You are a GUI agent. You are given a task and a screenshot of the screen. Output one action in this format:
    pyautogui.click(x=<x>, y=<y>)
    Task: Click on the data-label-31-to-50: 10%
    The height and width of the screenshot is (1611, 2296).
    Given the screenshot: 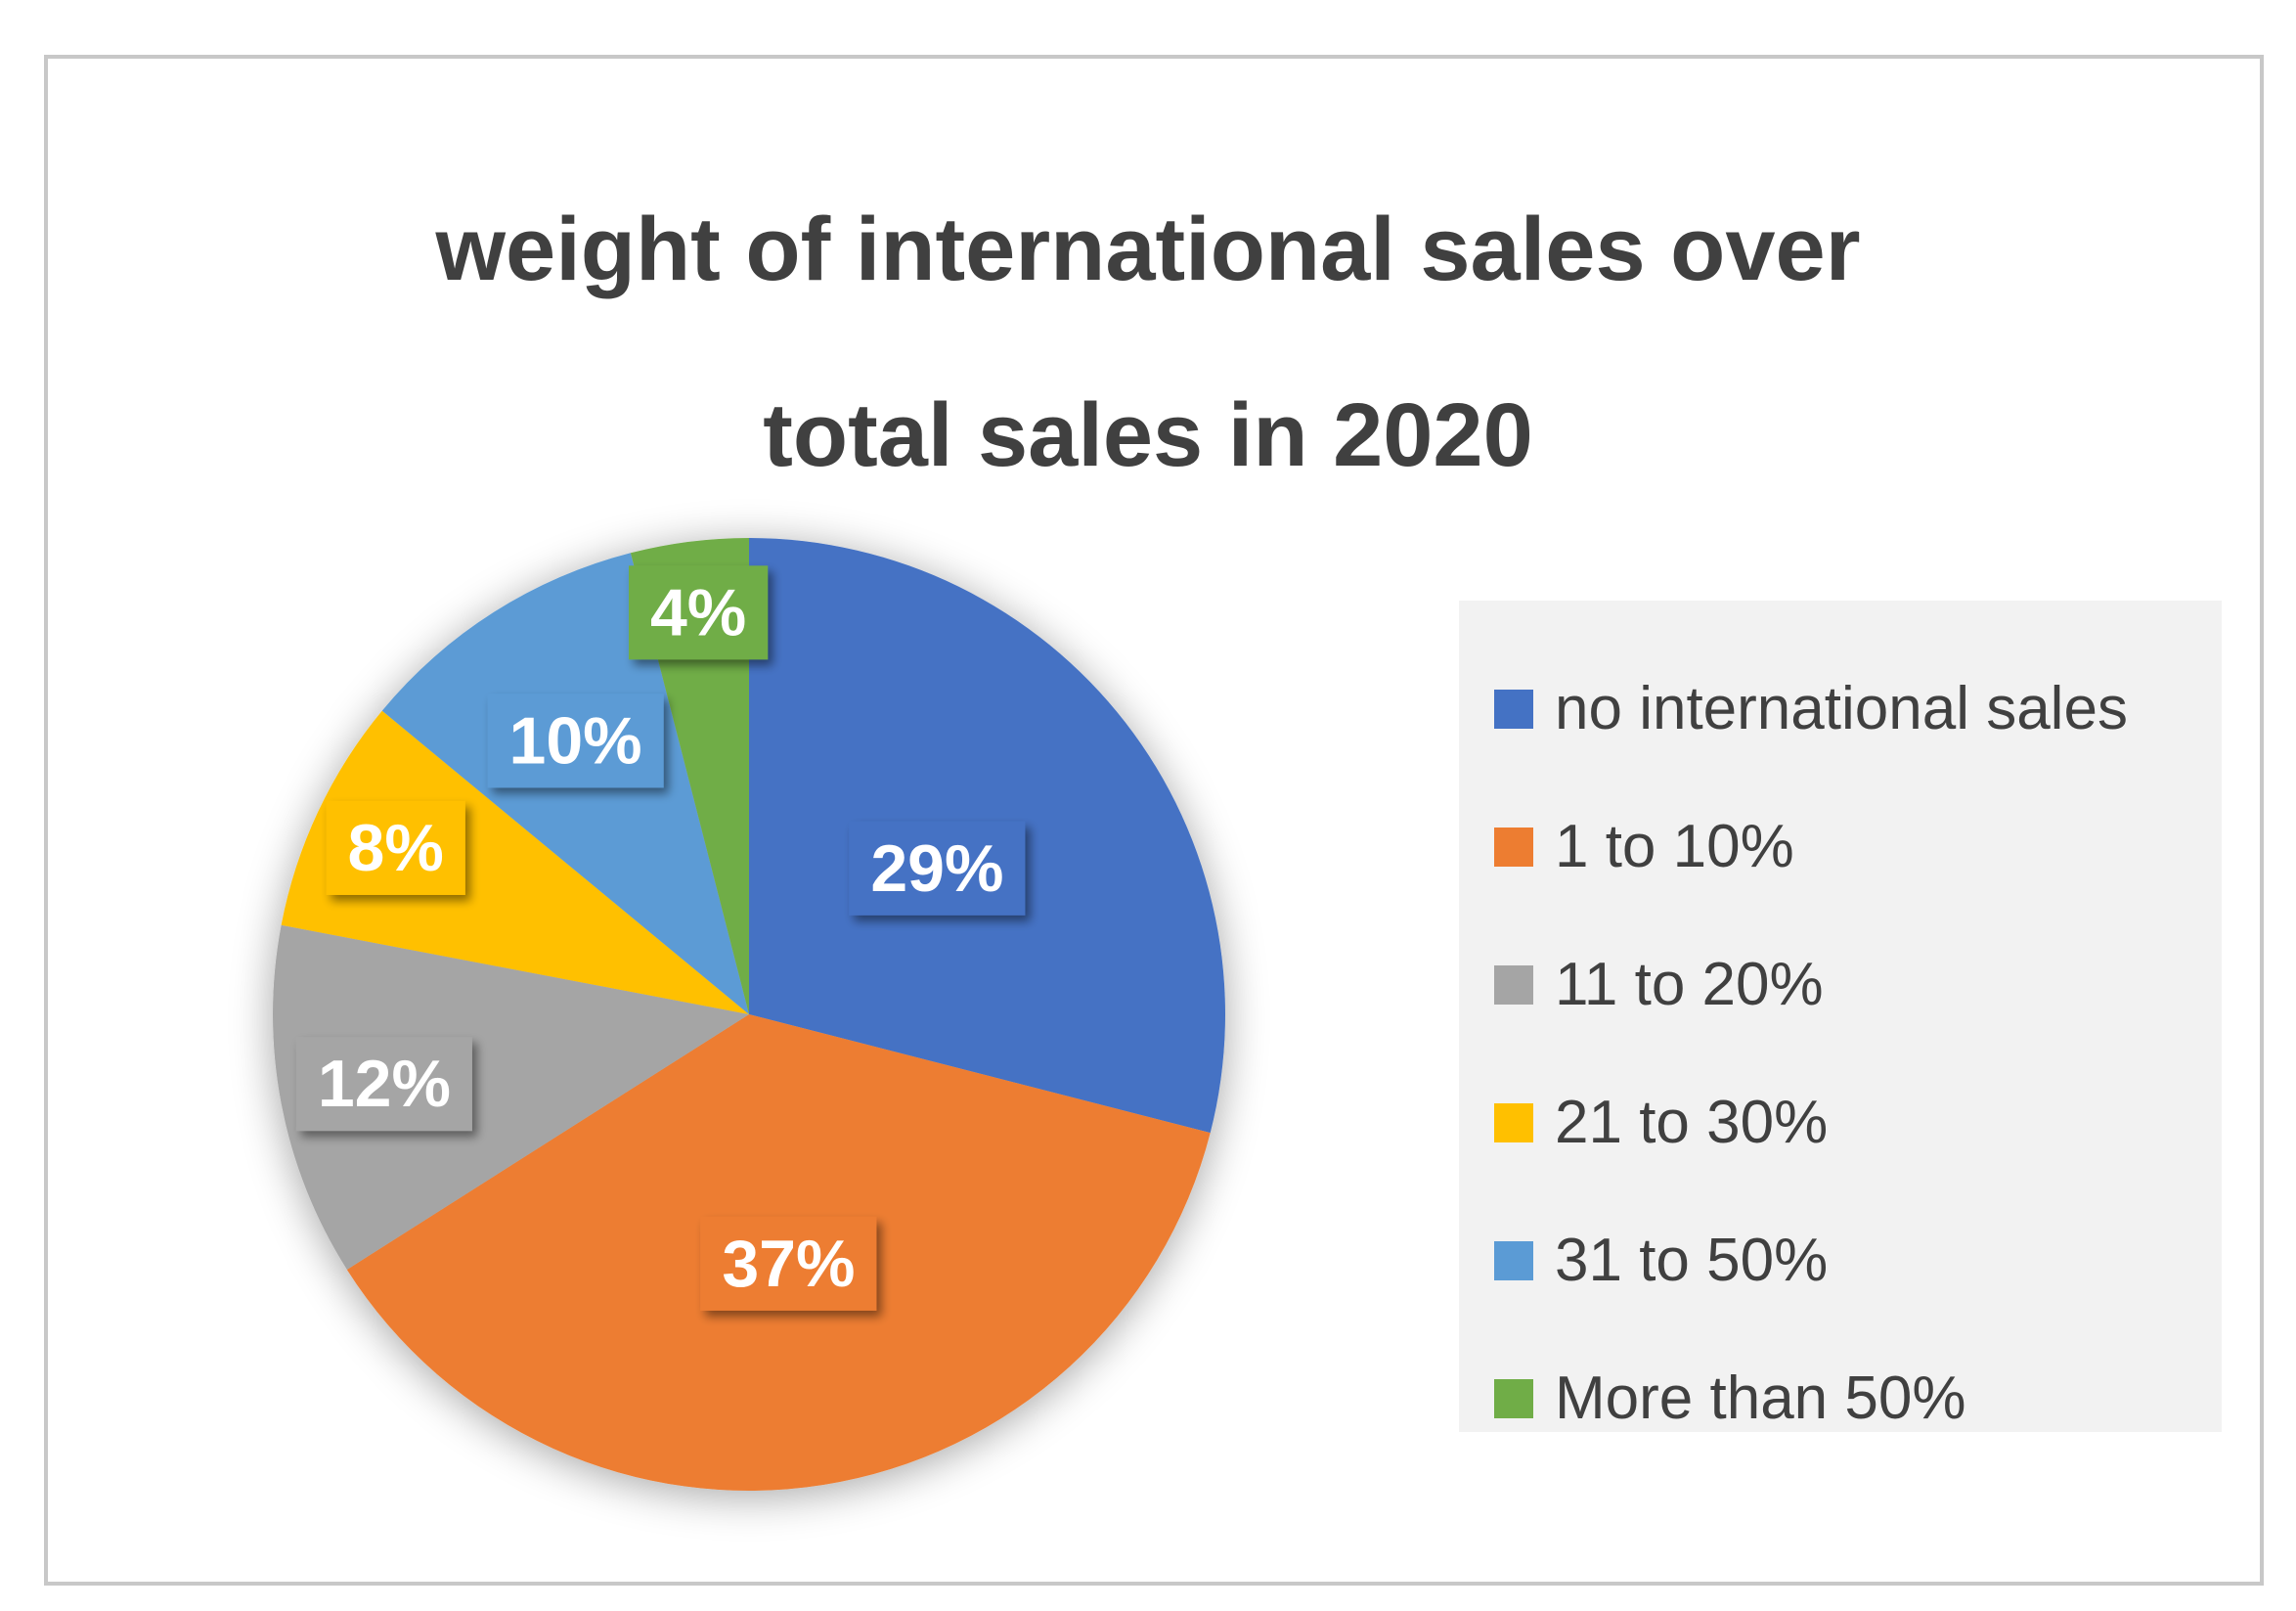 What is the action you would take?
    pyautogui.click(x=575, y=741)
    